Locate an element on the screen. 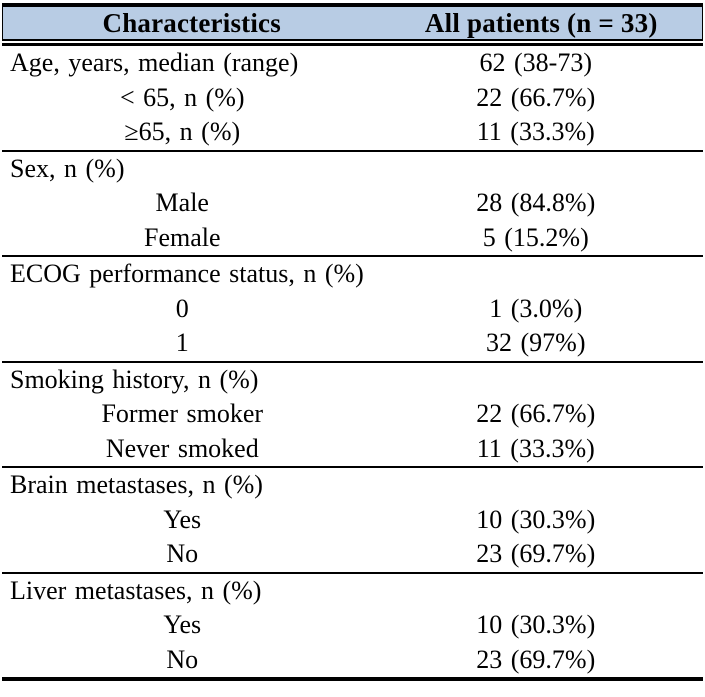 The height and width of the screenshot is (697, 705). table-row: Former smoker 22 (66.7%) is located at coordinates (352, 414).